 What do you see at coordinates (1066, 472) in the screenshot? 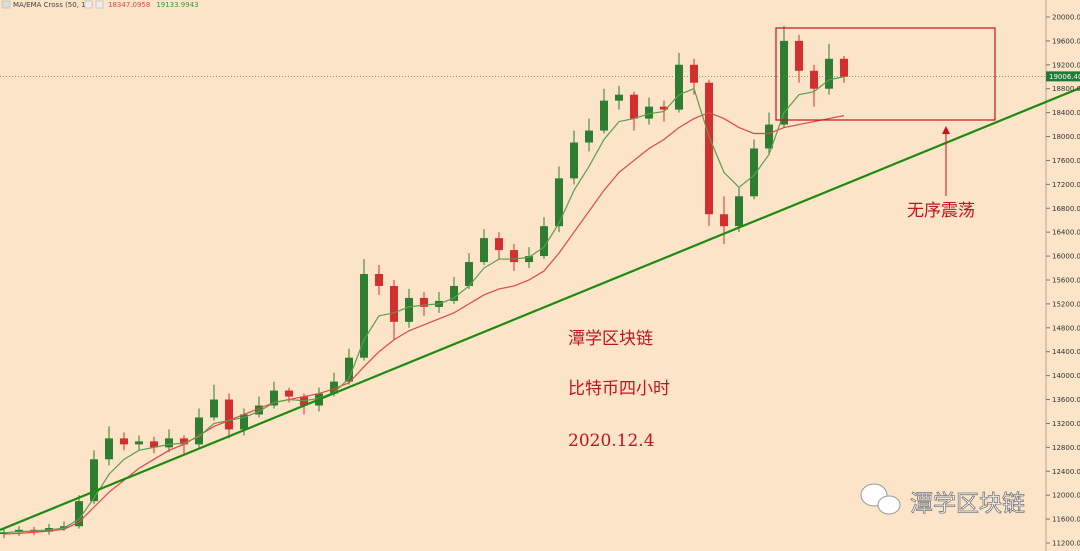
I see `y-tick-label: 12400.00` at bounding box center [1066, 472].